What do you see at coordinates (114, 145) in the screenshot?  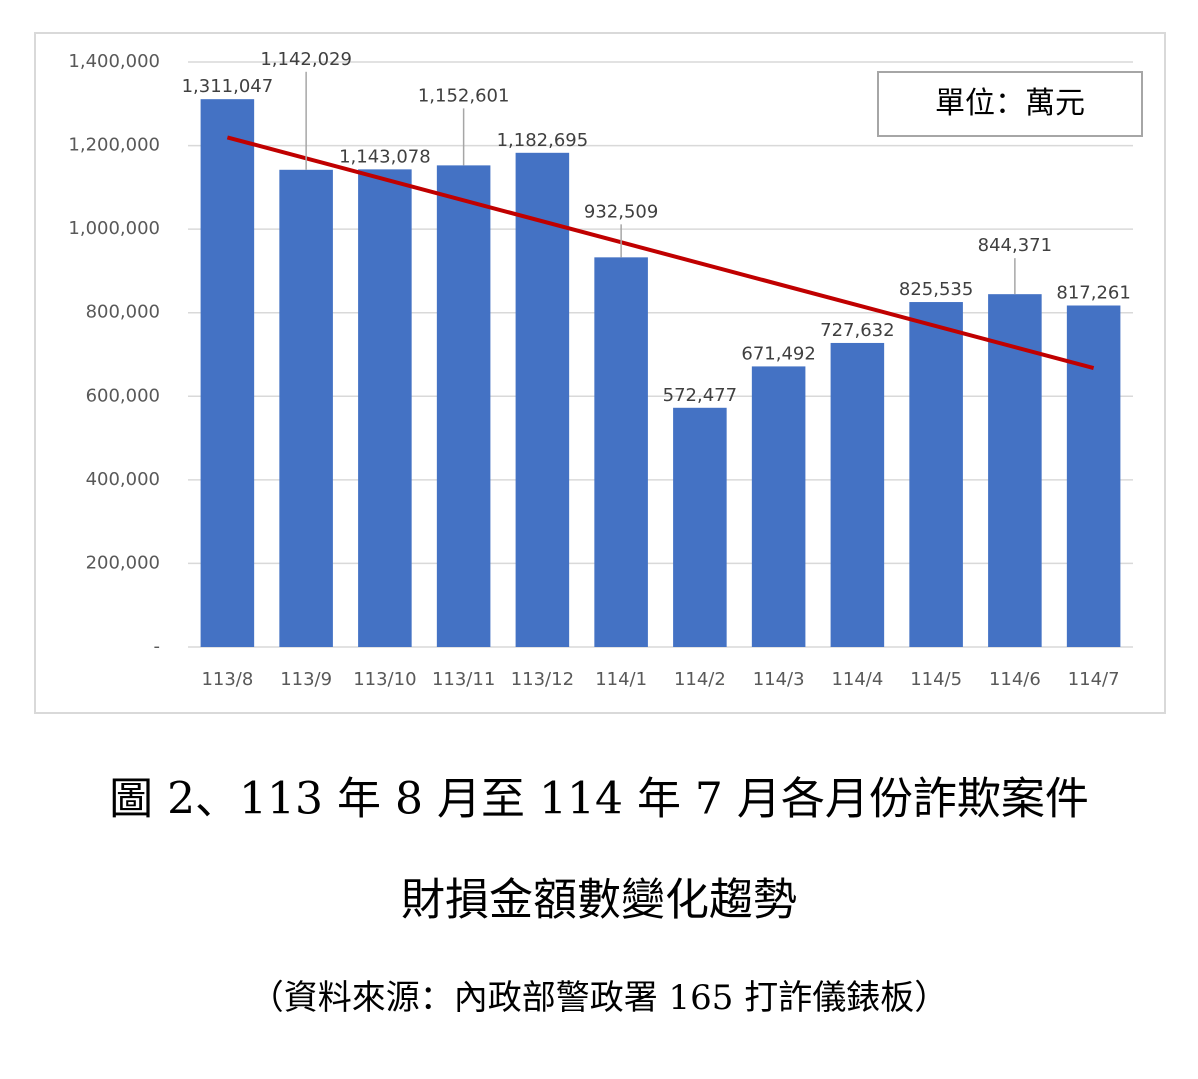 I see `y-tick-label: 1,200,000` at bounding box center [114, 145].